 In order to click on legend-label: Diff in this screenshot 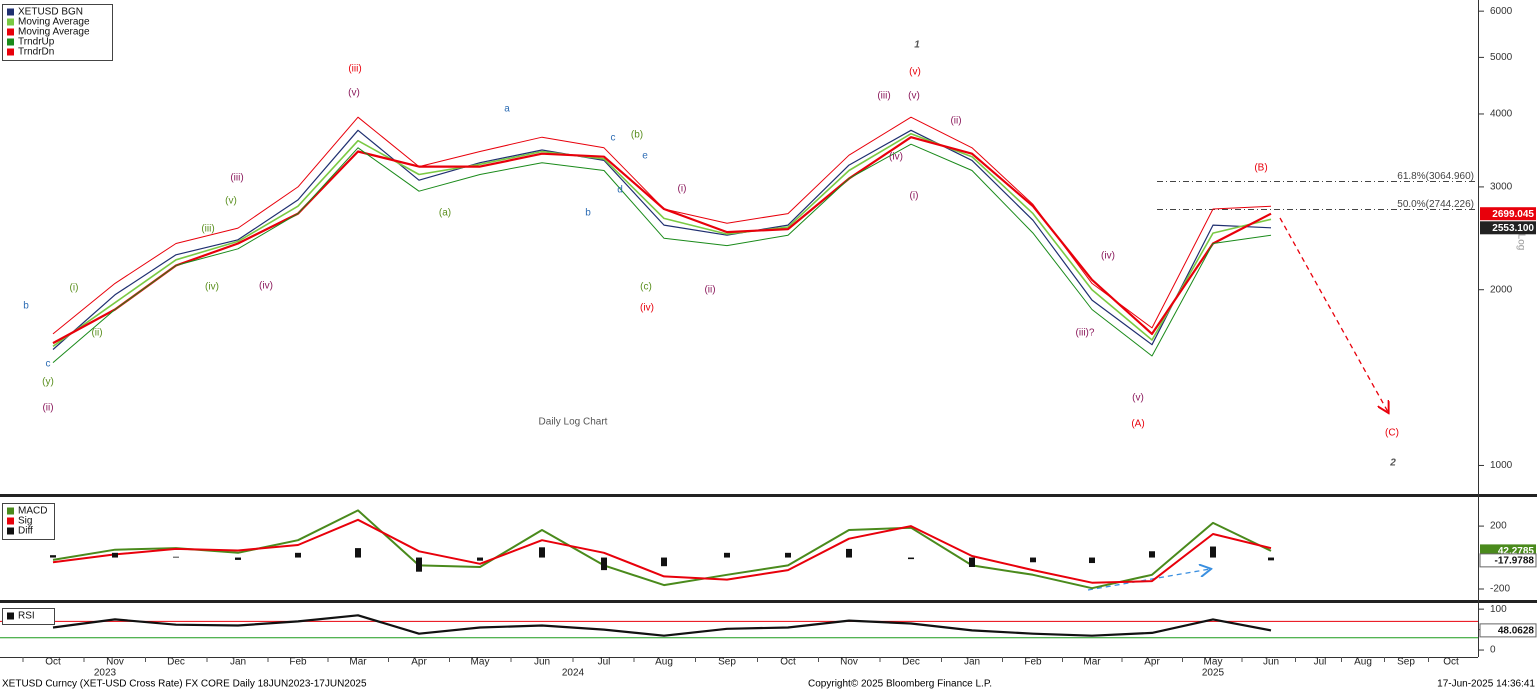, I will do `click(25, 531)`.